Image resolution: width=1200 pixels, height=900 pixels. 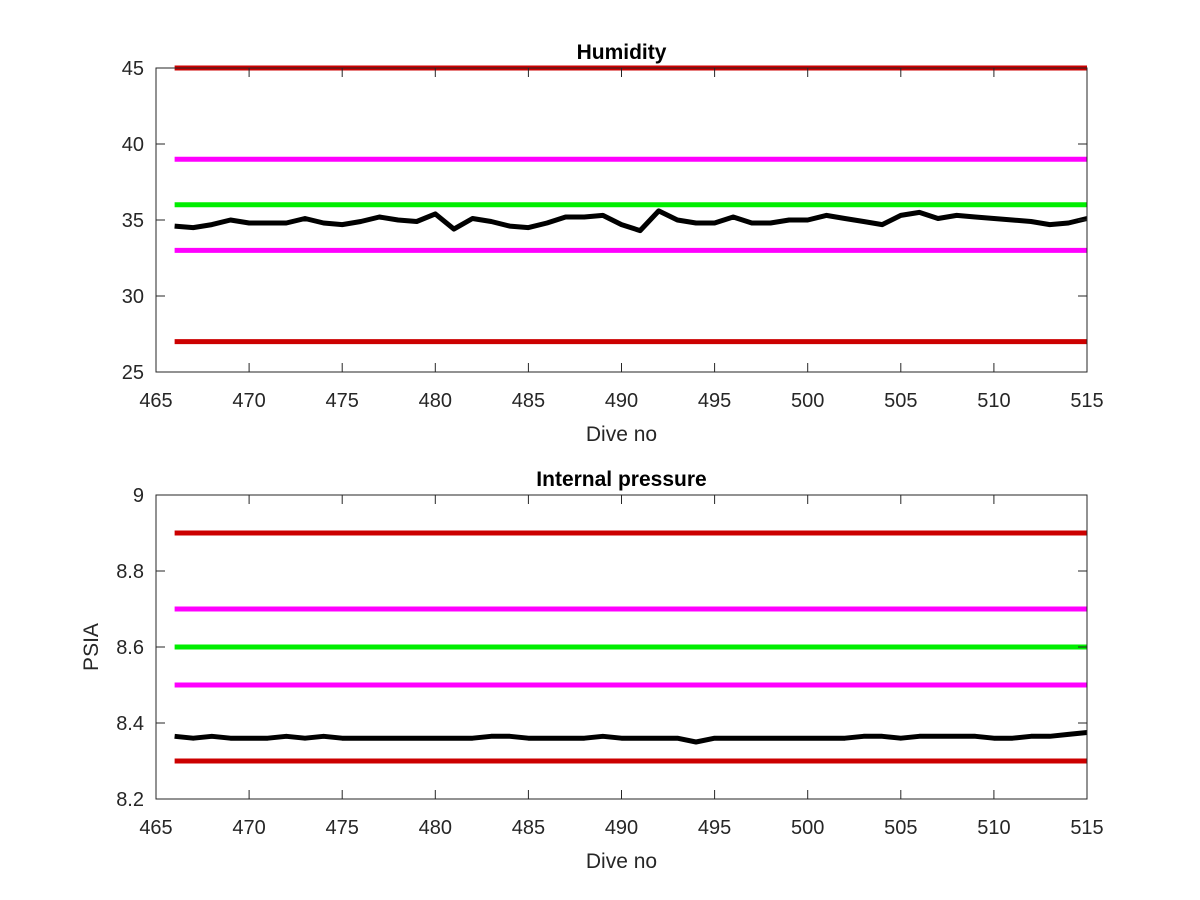 I want to click on y-tick-label: 9, so click(x=138, y=496).